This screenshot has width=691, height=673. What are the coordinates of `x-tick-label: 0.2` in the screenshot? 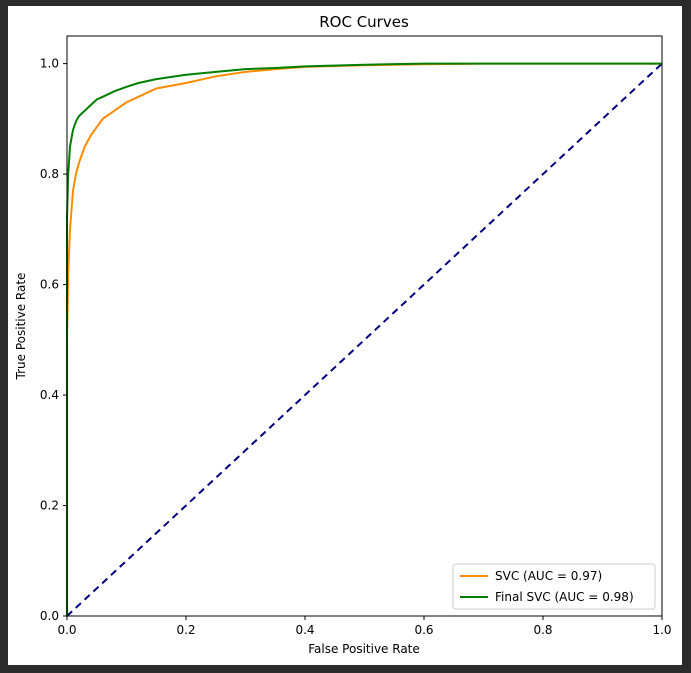 It's located at (185, 630).